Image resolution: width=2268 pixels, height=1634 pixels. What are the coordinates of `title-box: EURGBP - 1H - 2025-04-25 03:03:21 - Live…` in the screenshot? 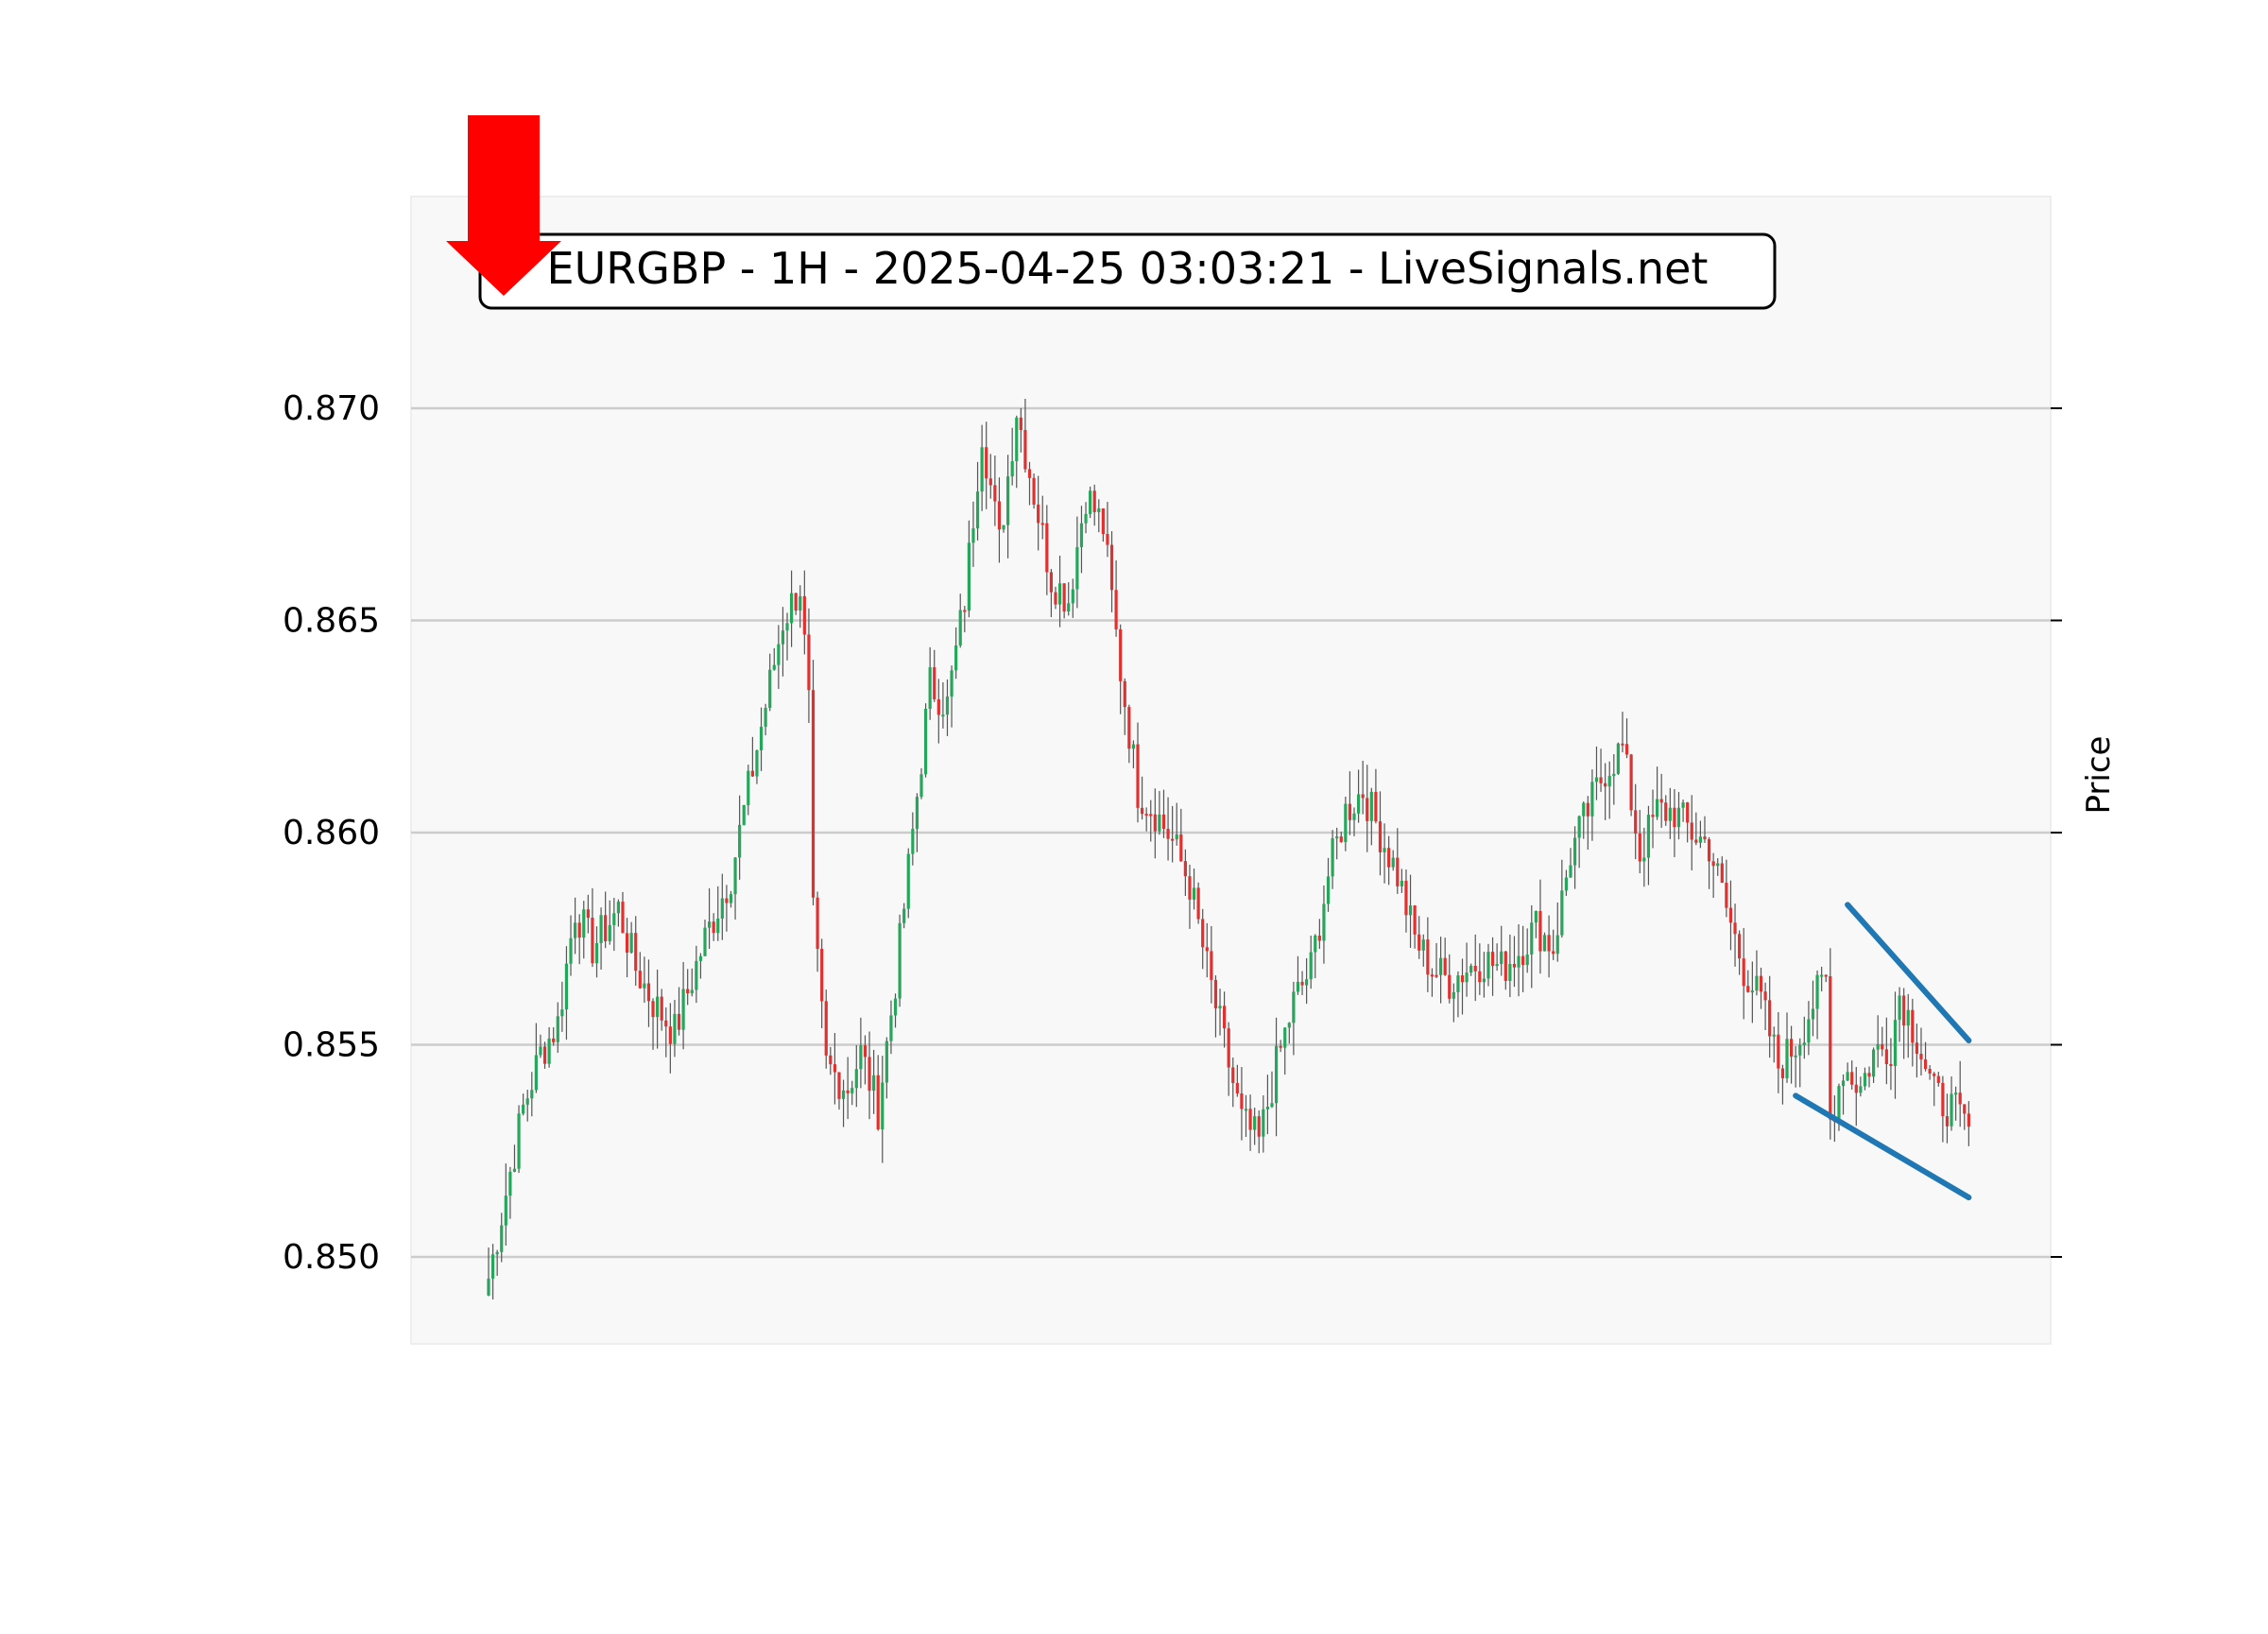 It's located at (1127, 271).